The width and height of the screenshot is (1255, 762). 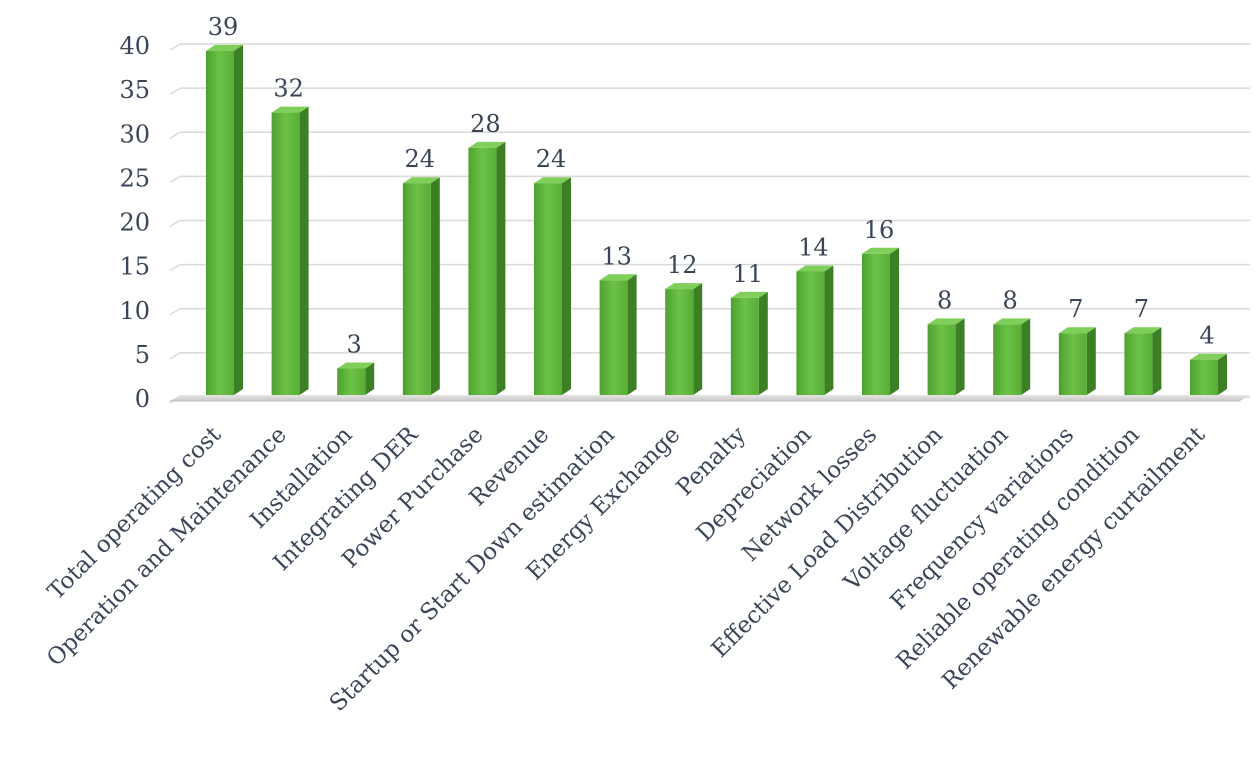 What do you see at coordinates (682, 265) in the screenshot?
I see `data-label: 12` at bounding box center [682, 265].